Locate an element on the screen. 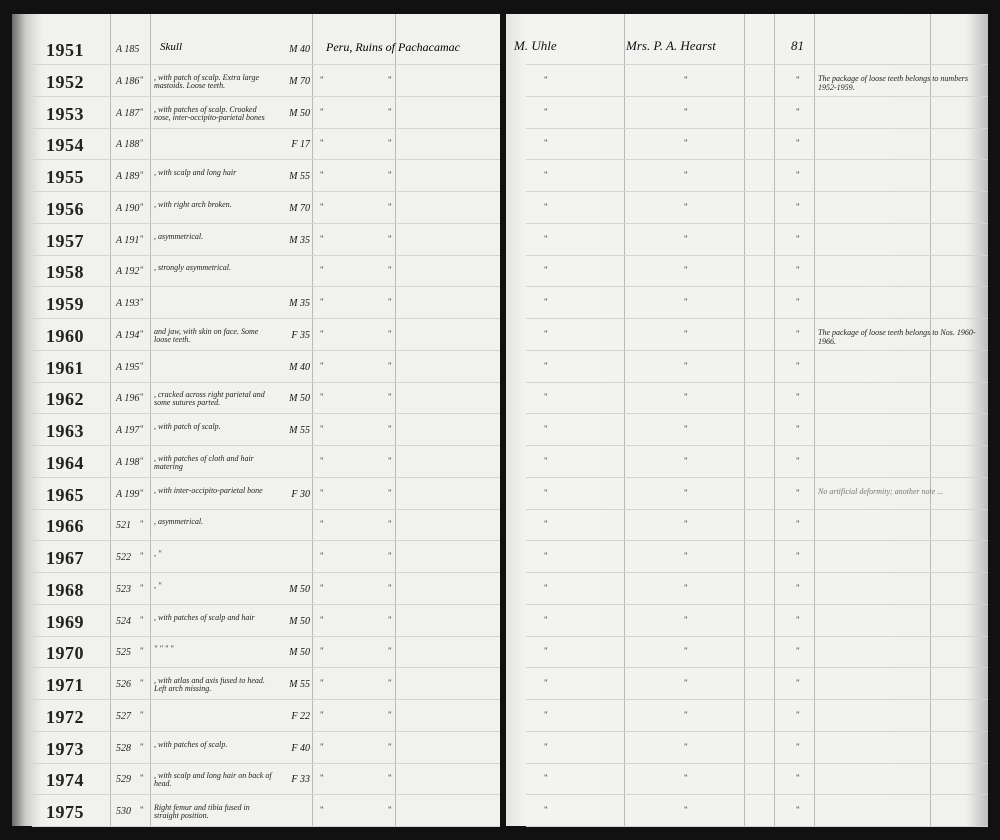 Image resolution: width=1000 pixels, height=840 pixels. ledger-row: 1961 A 195 M 40 " " " is located at coordinates (256, 373).